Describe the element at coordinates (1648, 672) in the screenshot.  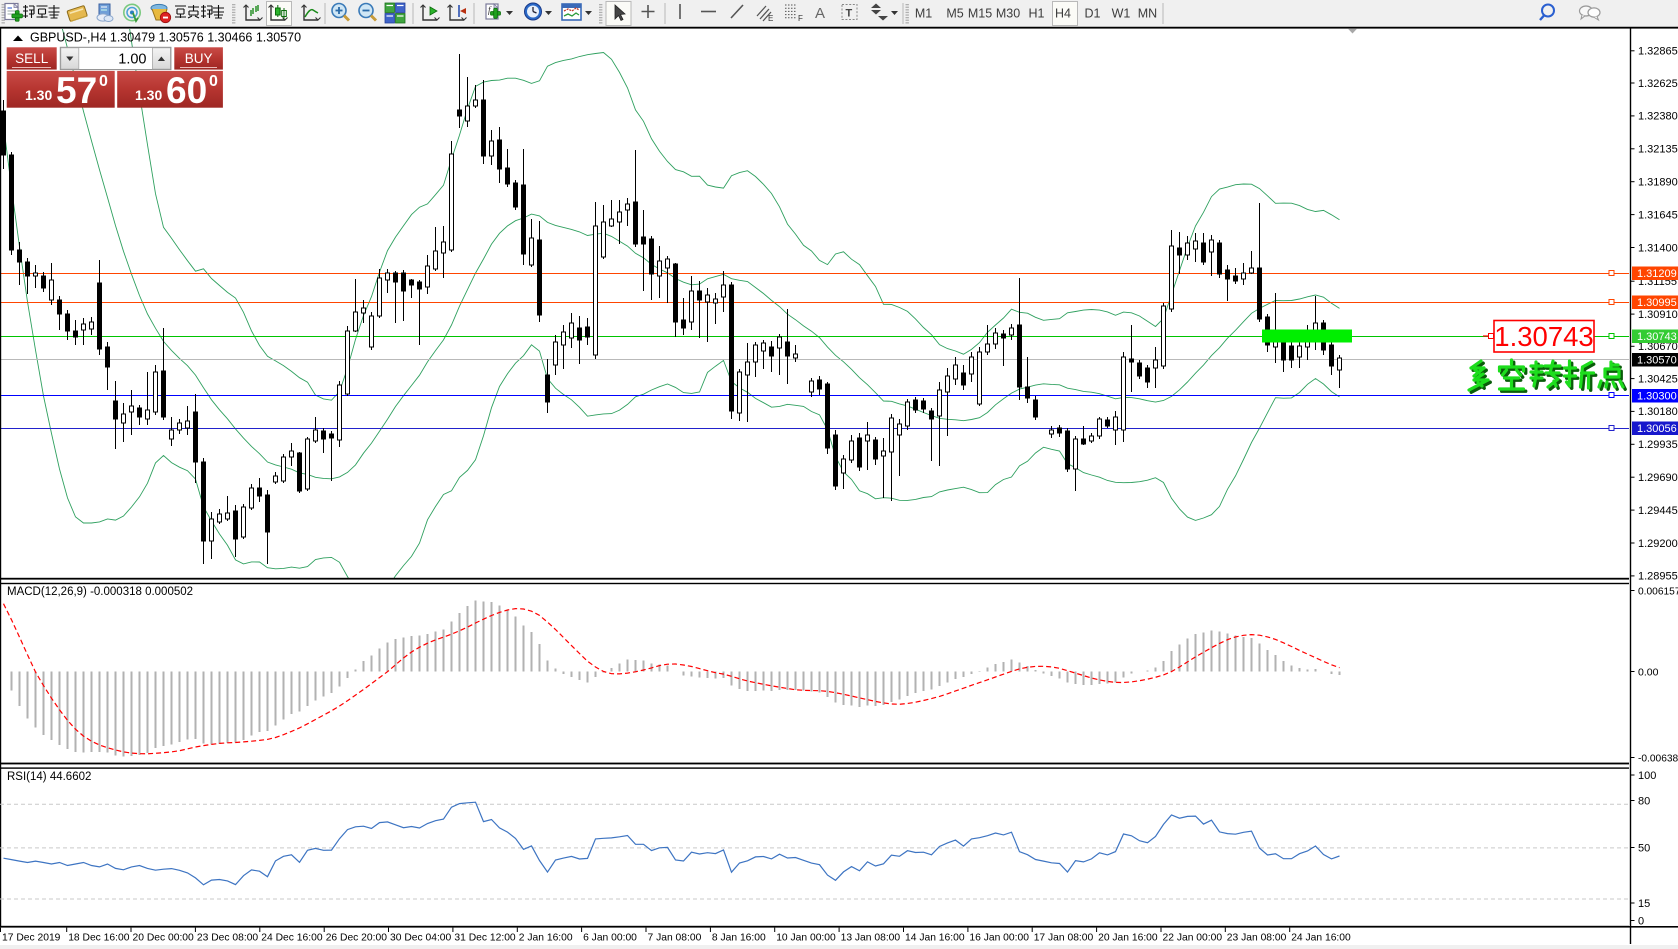
I see `svg-text: 0.00` at that location.